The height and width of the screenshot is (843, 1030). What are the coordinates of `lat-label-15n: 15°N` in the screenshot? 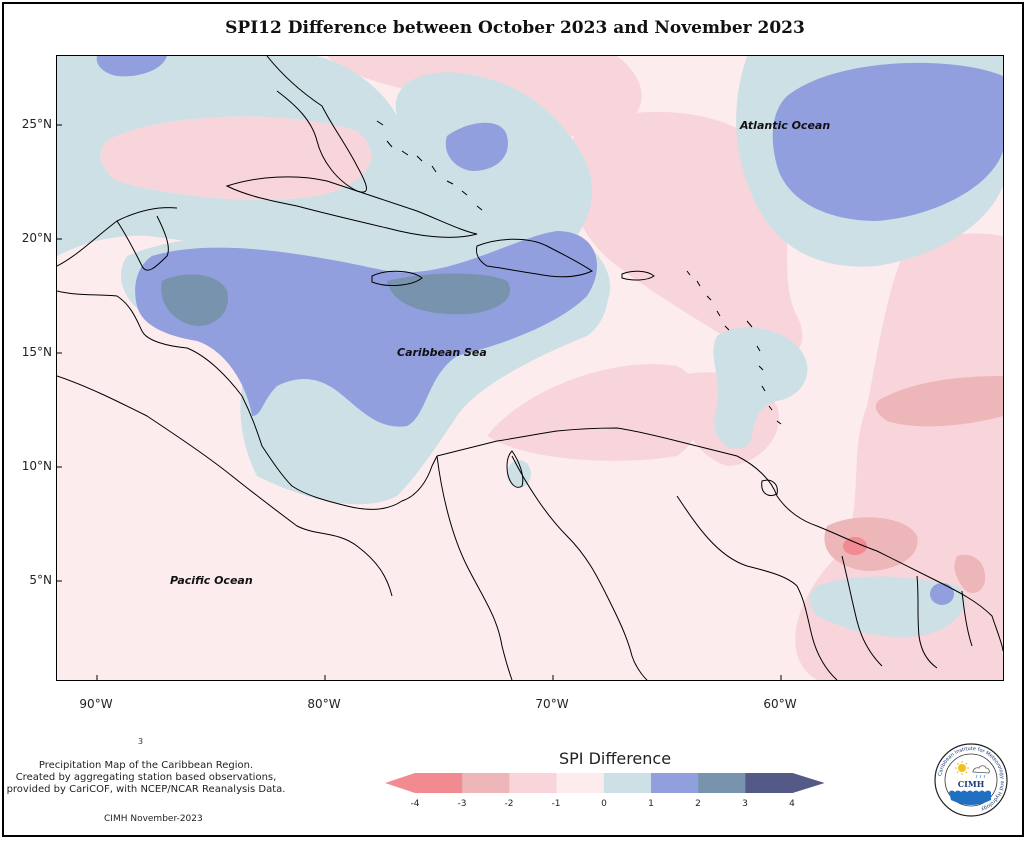 It's located at (36, 352).